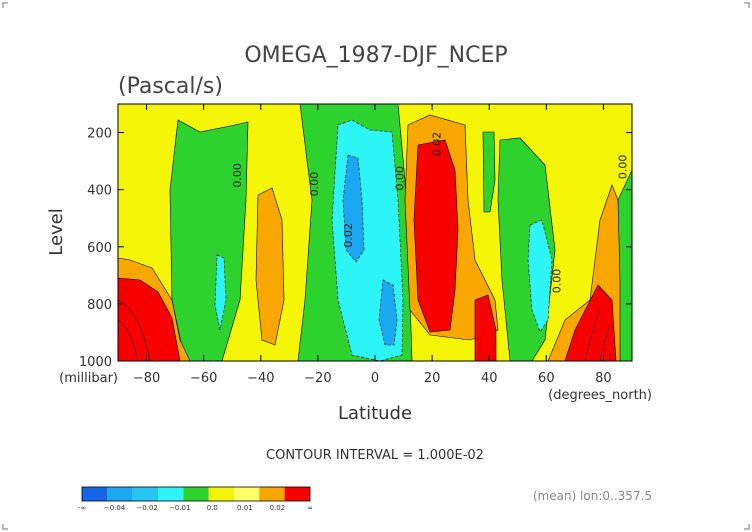 This screenshot has width=752, height=532. What do you see at coordinates (485, 327) in the screenshot?
I see `contour-red-nh-small` at bounding box center [485, 327].